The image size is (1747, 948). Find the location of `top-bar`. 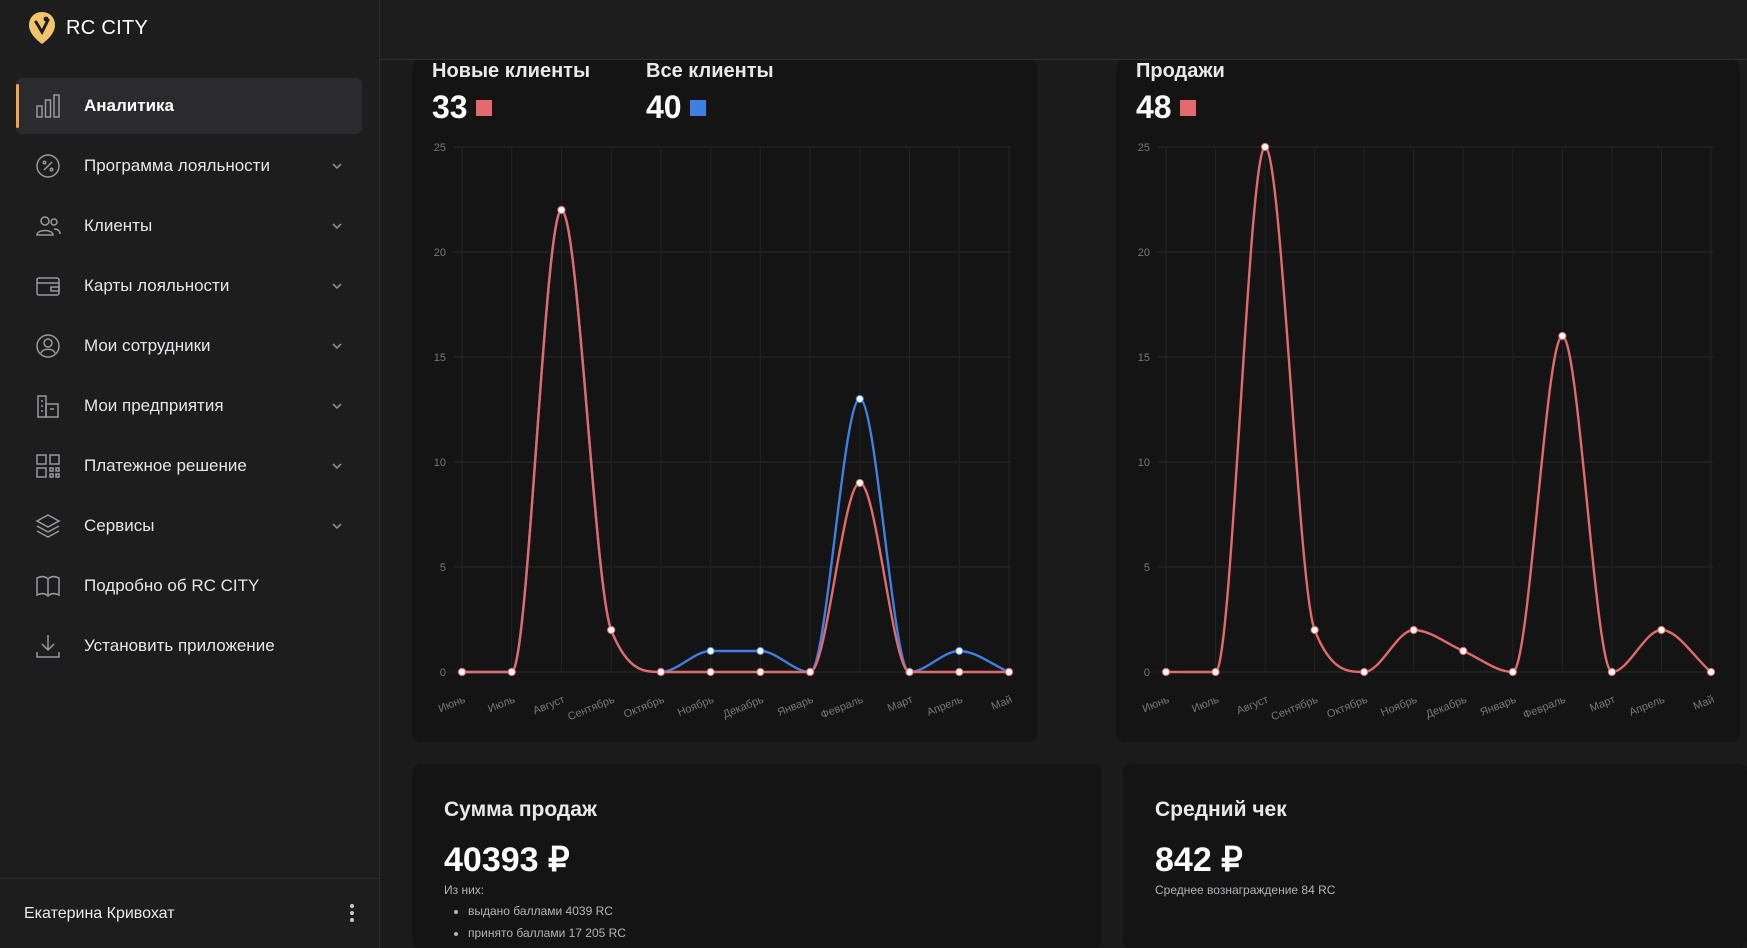

top-bar is located at coordinates (1063, 30).